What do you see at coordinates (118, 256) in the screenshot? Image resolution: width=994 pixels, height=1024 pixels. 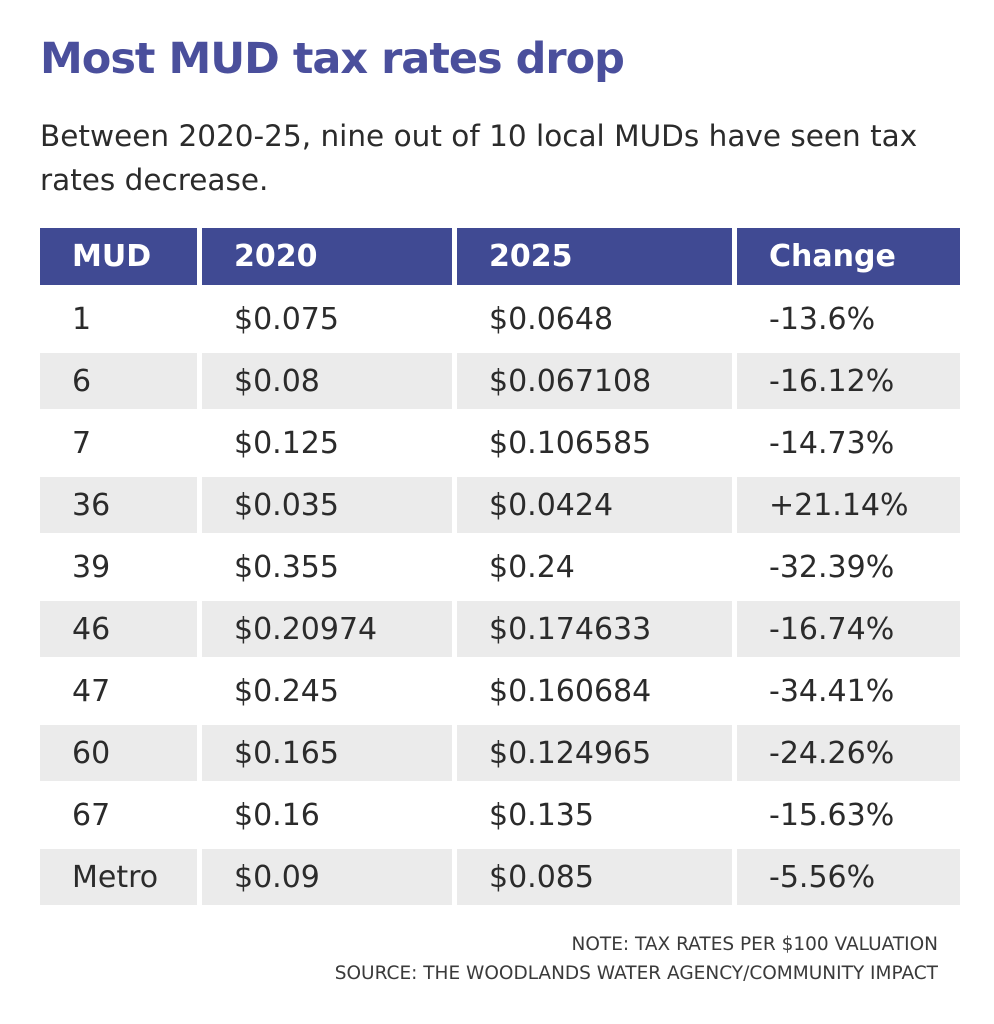 I see `column-header-mud: MUD` at bounding box center [118, 256].